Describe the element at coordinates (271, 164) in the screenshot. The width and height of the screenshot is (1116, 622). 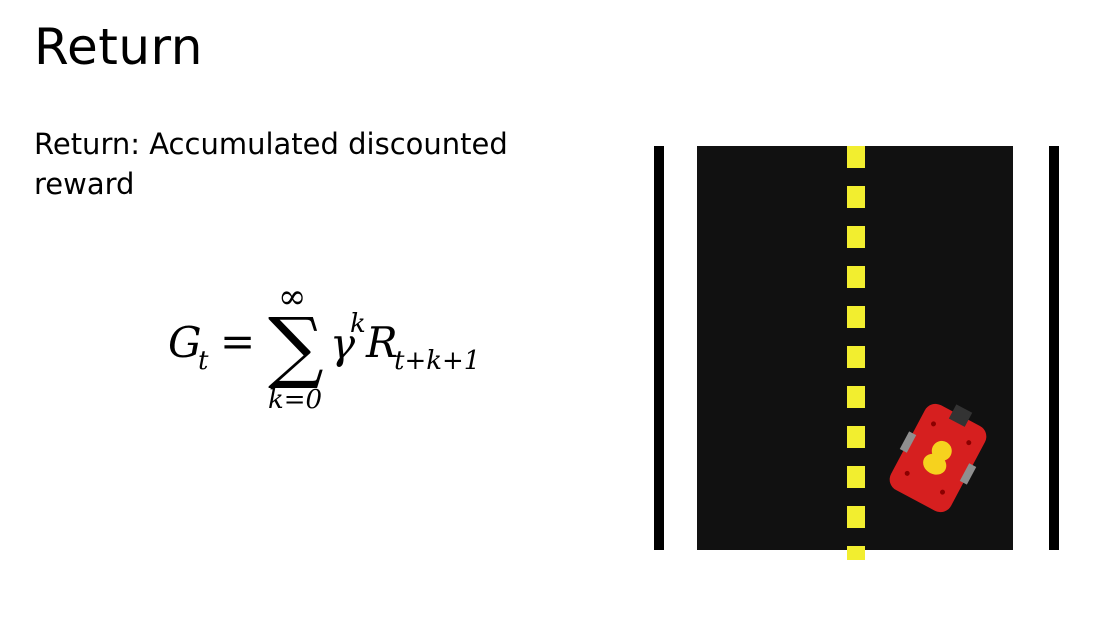
I see `slide-subtitle: Return: Accumulated discounted reward` at that location.